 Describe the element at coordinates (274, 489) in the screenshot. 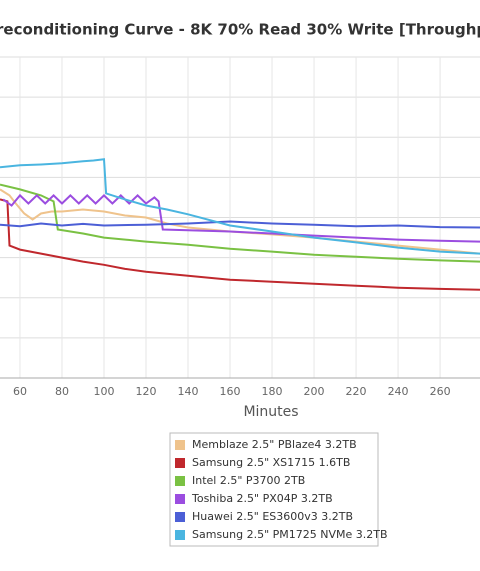

I see `legend-box` at that location.